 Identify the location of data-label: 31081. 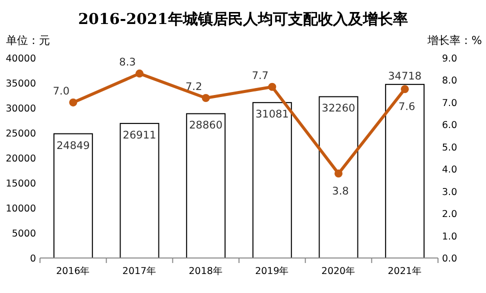
(272, 114).